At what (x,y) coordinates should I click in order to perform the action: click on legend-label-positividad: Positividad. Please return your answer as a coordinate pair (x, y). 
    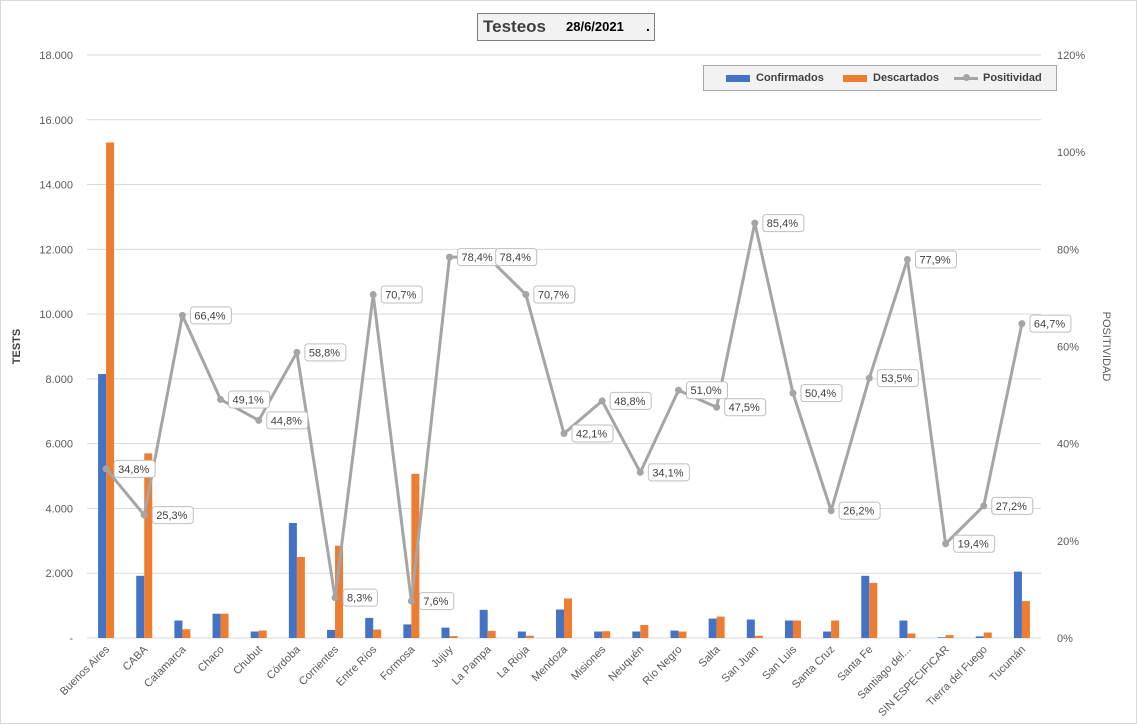
    Looking at the image, I should click on (1012, 78).